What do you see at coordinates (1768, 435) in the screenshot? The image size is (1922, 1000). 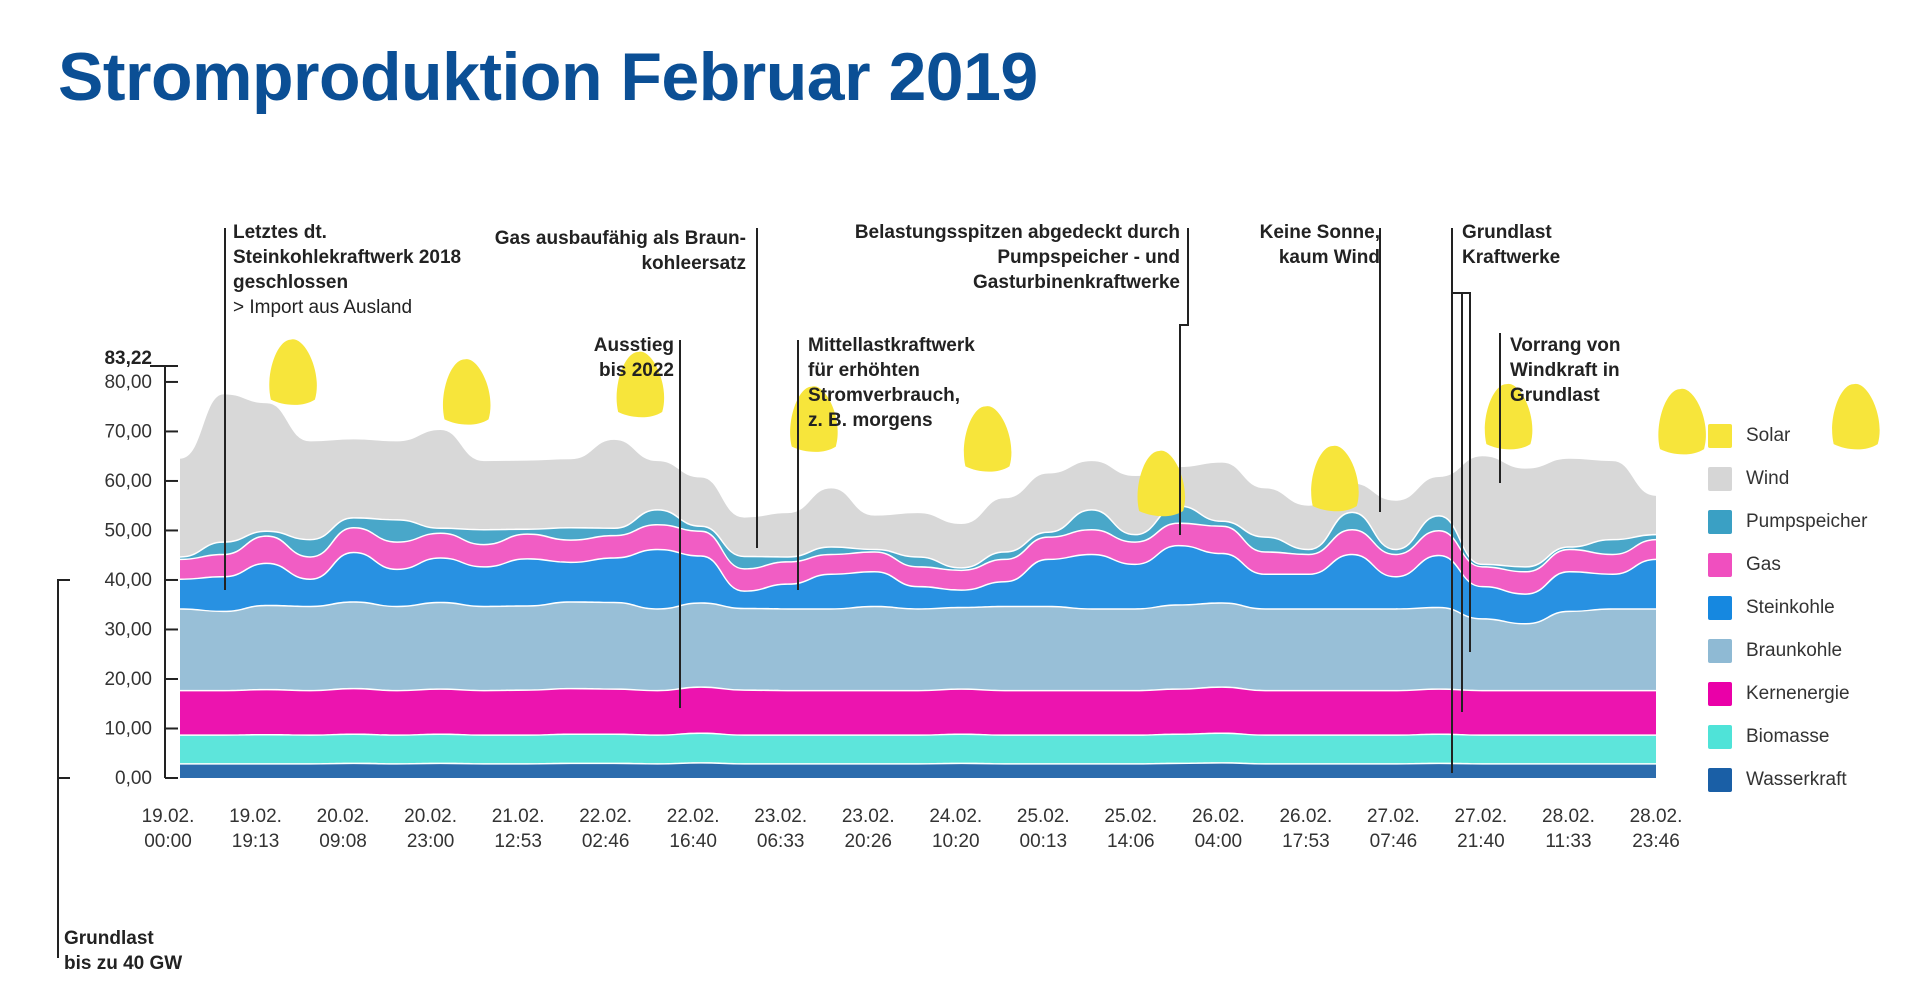 I see `legend-label: Solar` at bounding box center [1768, 435].